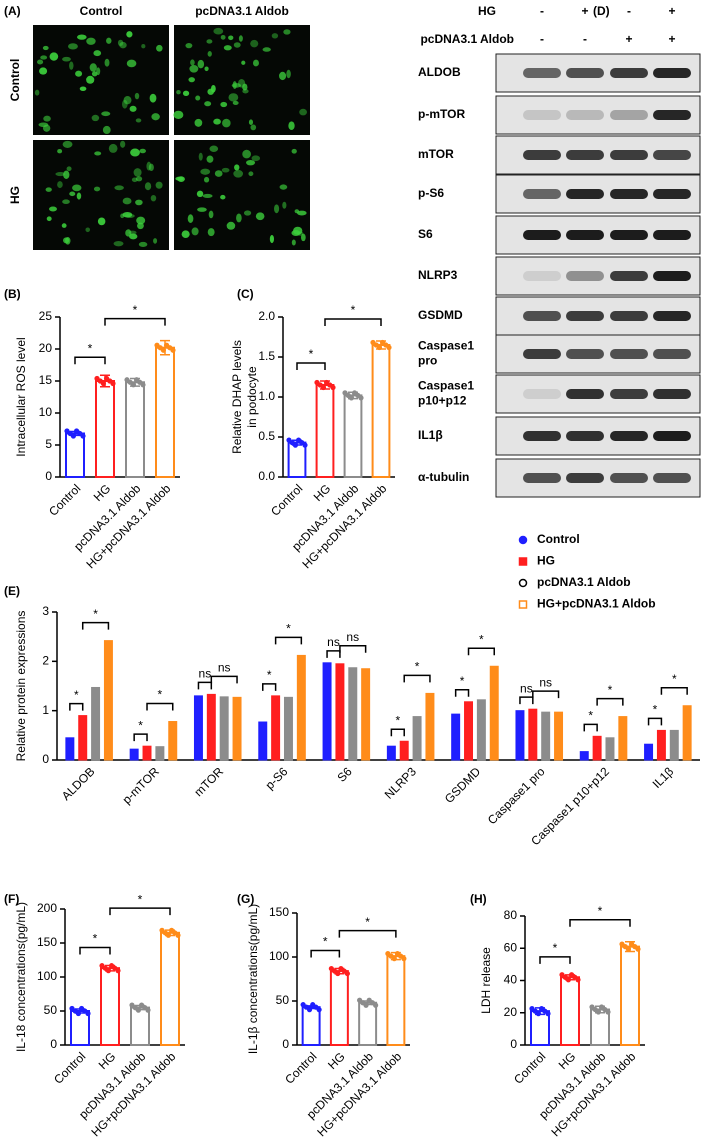 This screenshot has height=1147, width=709. I want to click on y-tick-label: 1.5, so click(266, 356).